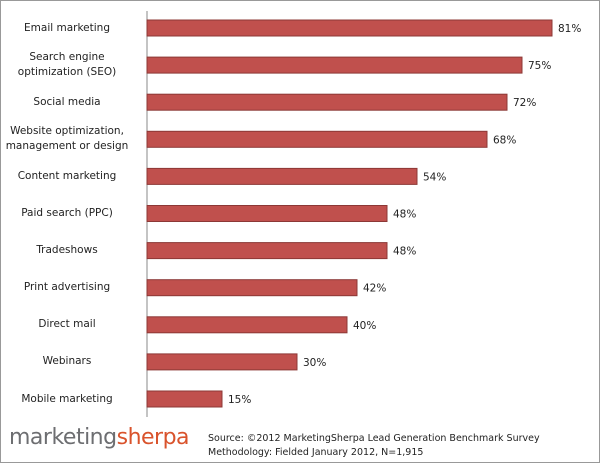  I want to click on category-label: Tradeshows, so click(67, 250).